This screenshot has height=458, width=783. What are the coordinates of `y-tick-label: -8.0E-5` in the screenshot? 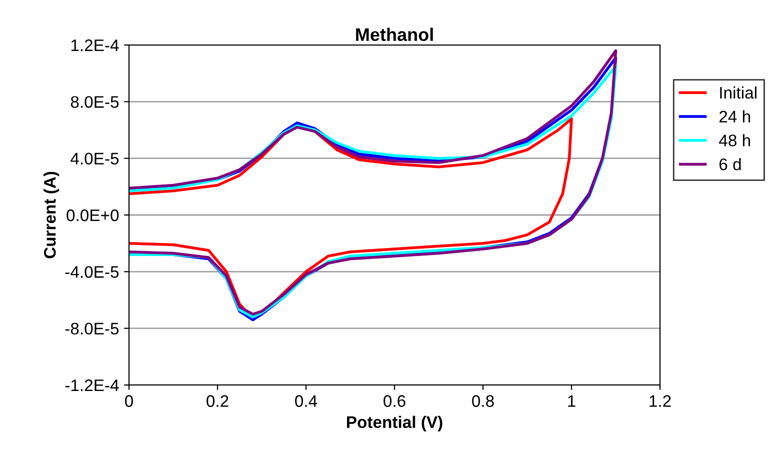 It's located at (92, 328).